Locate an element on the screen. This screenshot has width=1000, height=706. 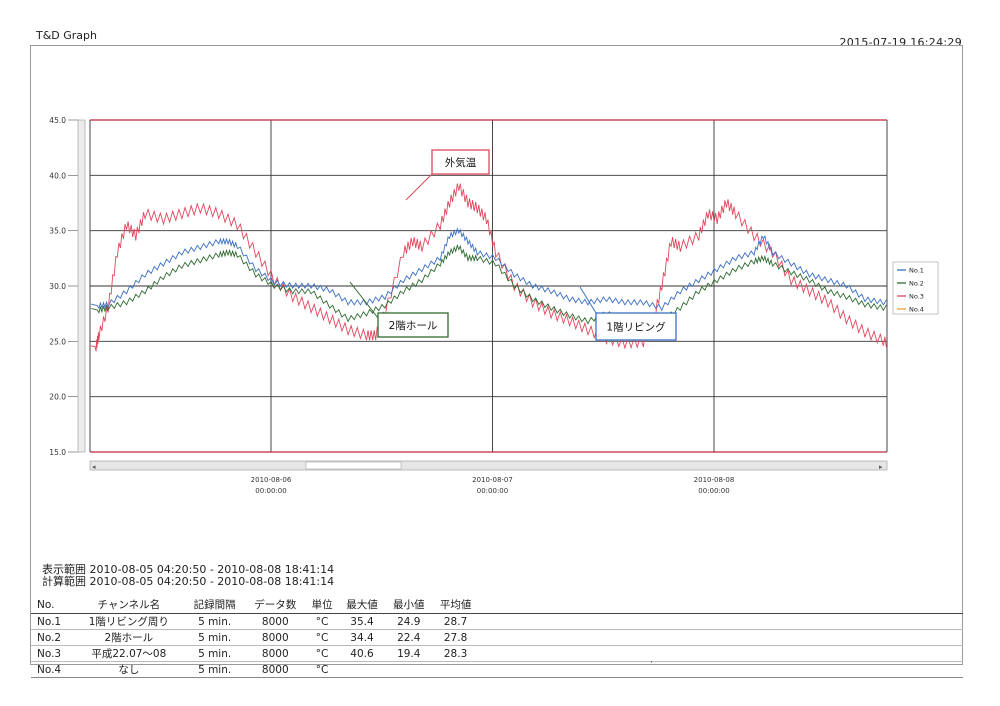
cell: 2階ホール is located at coordinates (129, 637).